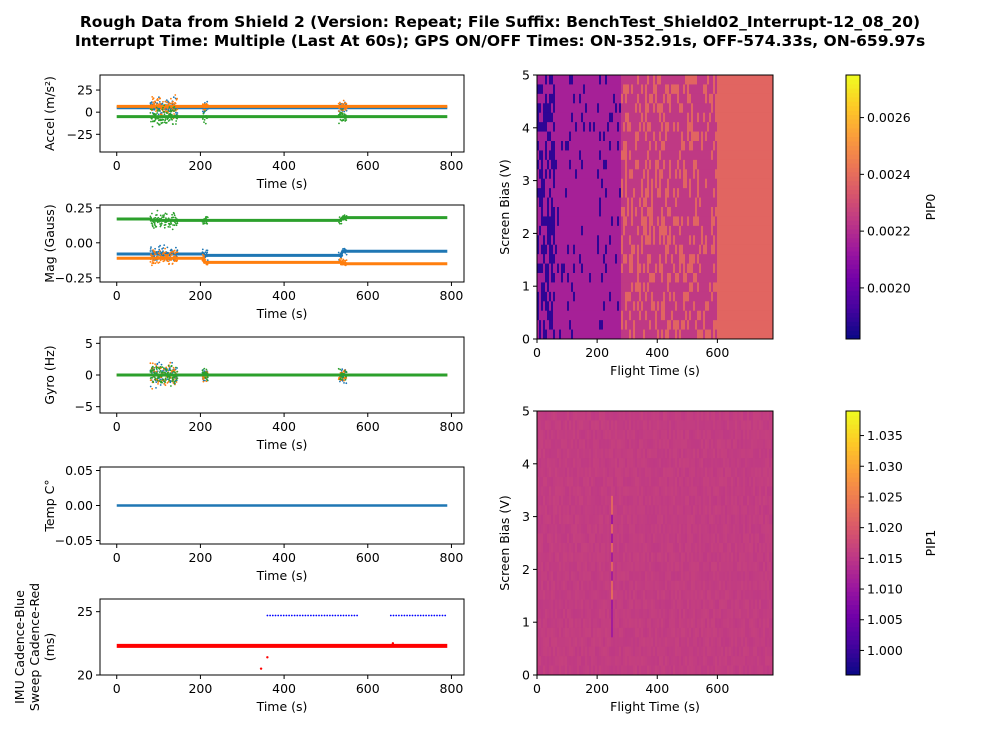 The image size is (1000, 750). I want to click on temp-xtick-label: 600, so click(368, 557).